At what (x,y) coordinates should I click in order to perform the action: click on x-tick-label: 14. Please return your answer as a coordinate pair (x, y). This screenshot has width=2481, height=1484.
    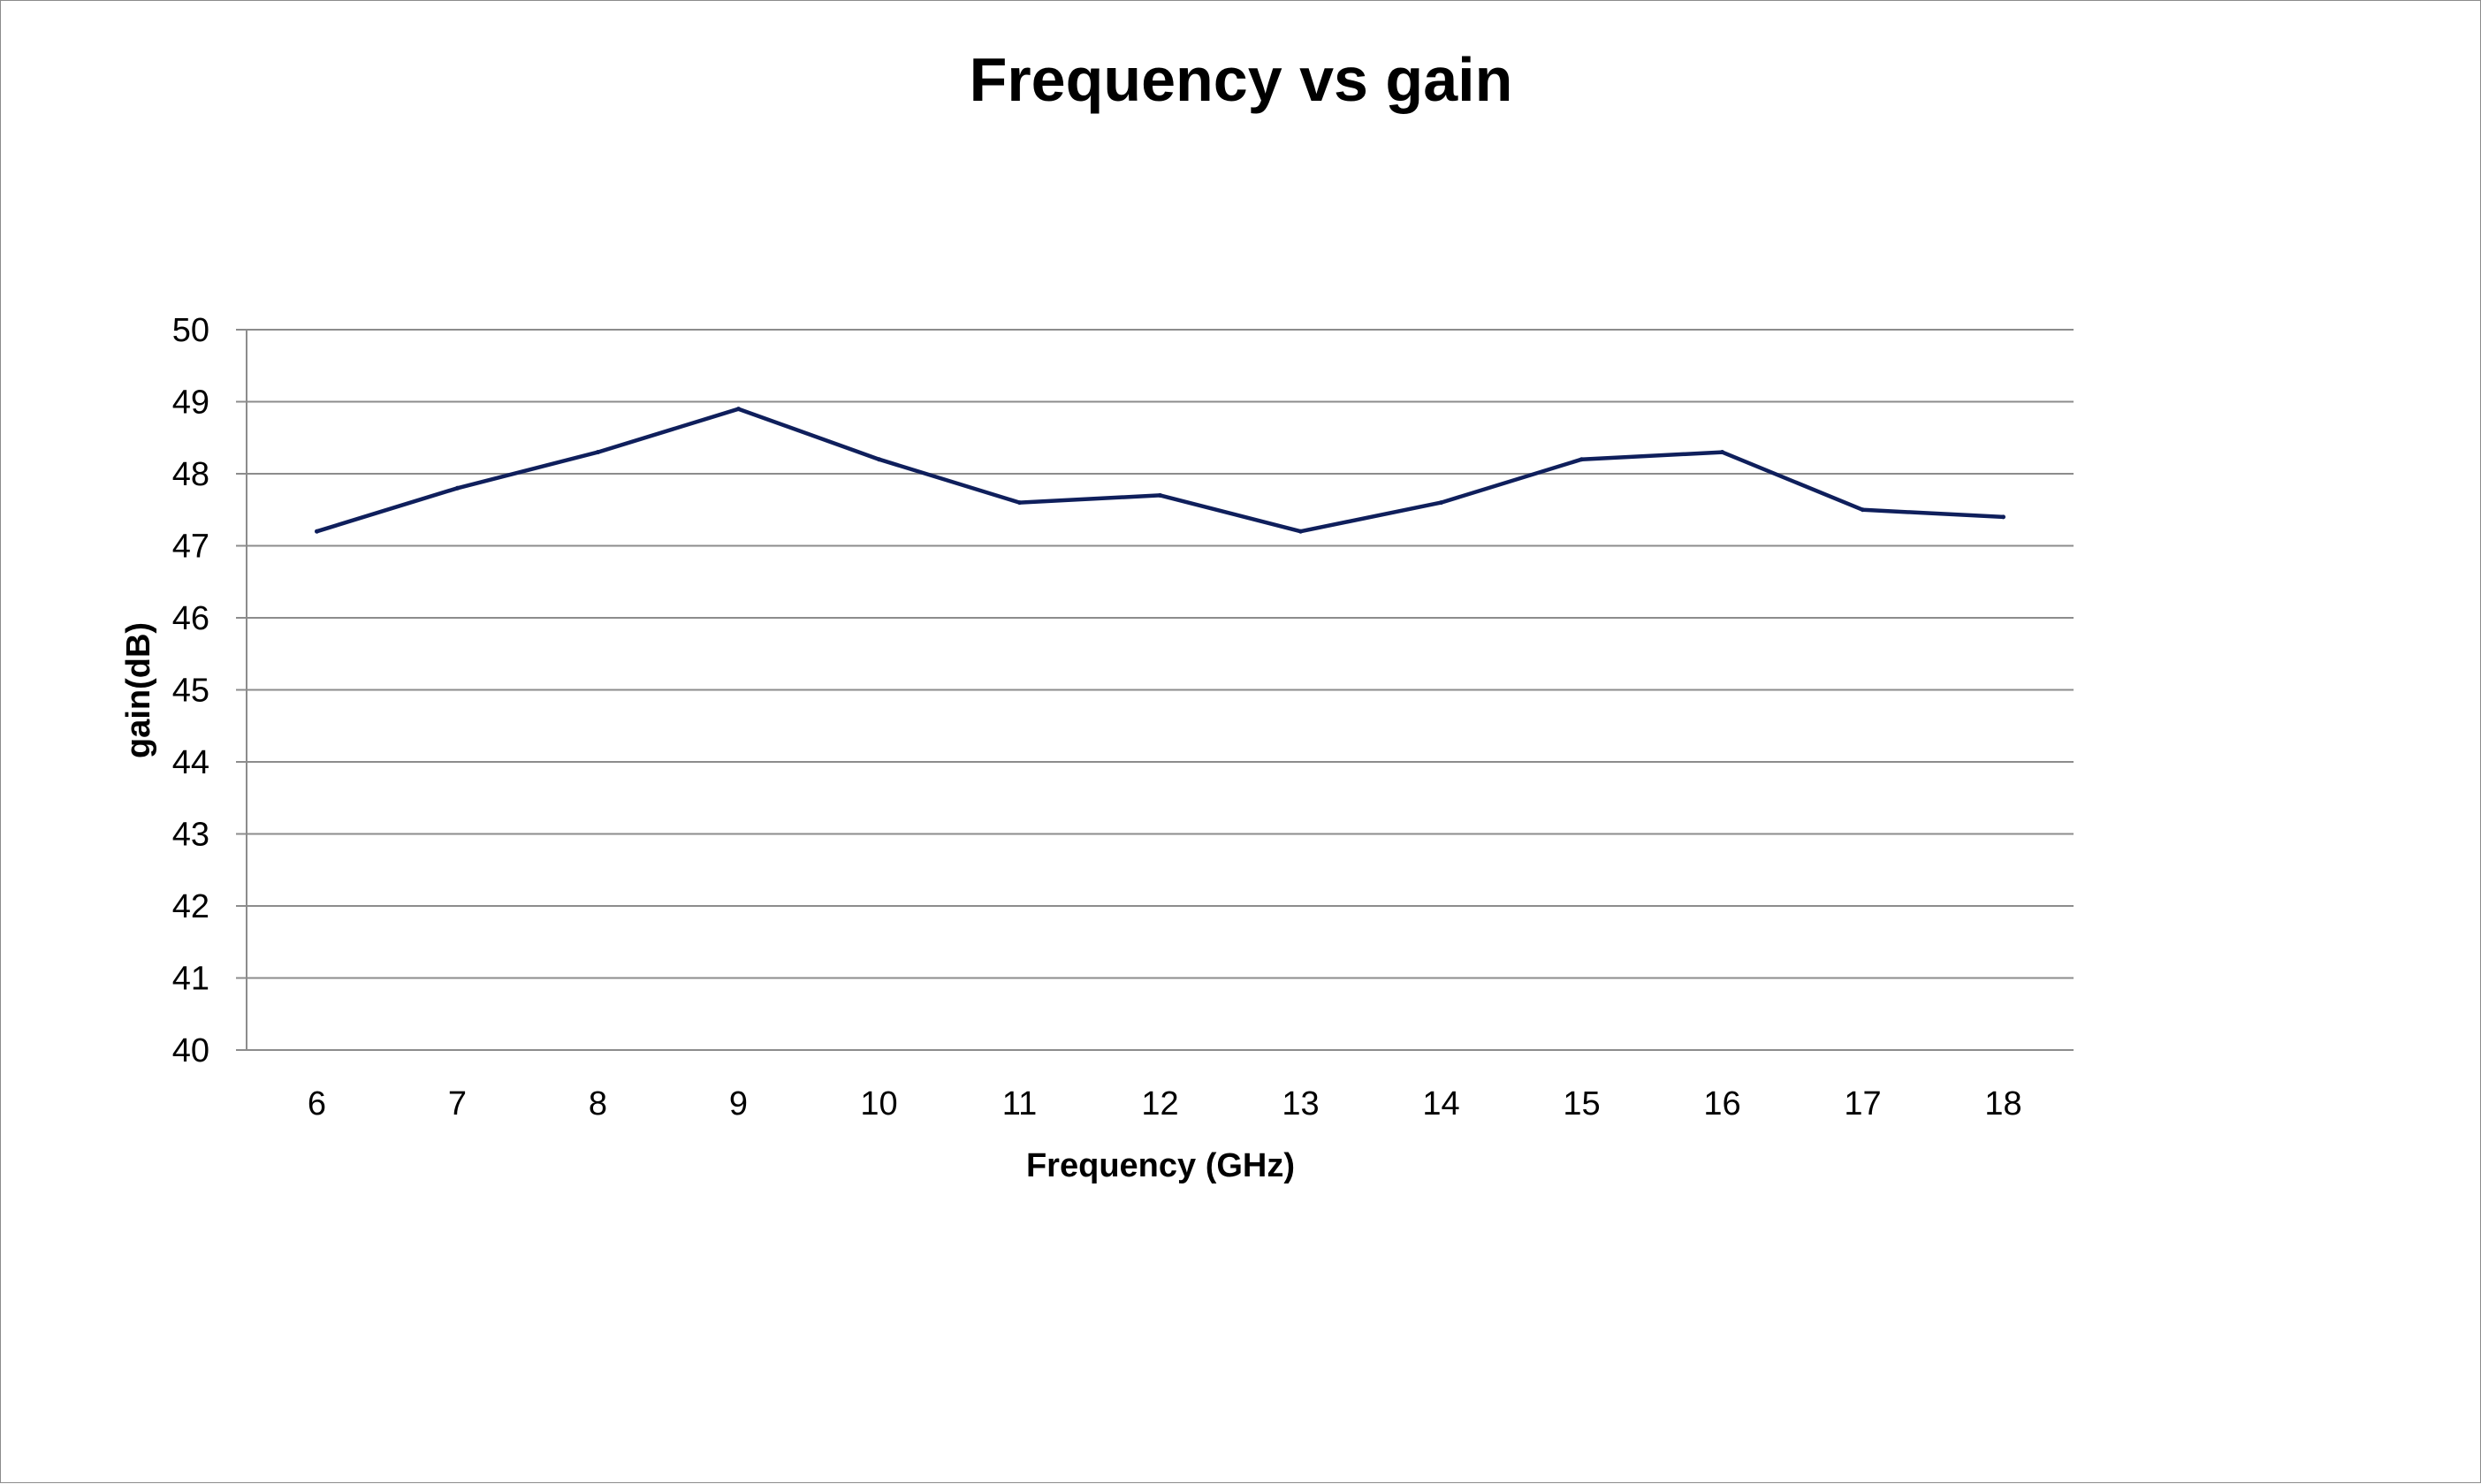
    Looking at the image, I should click on (1440, 1104).